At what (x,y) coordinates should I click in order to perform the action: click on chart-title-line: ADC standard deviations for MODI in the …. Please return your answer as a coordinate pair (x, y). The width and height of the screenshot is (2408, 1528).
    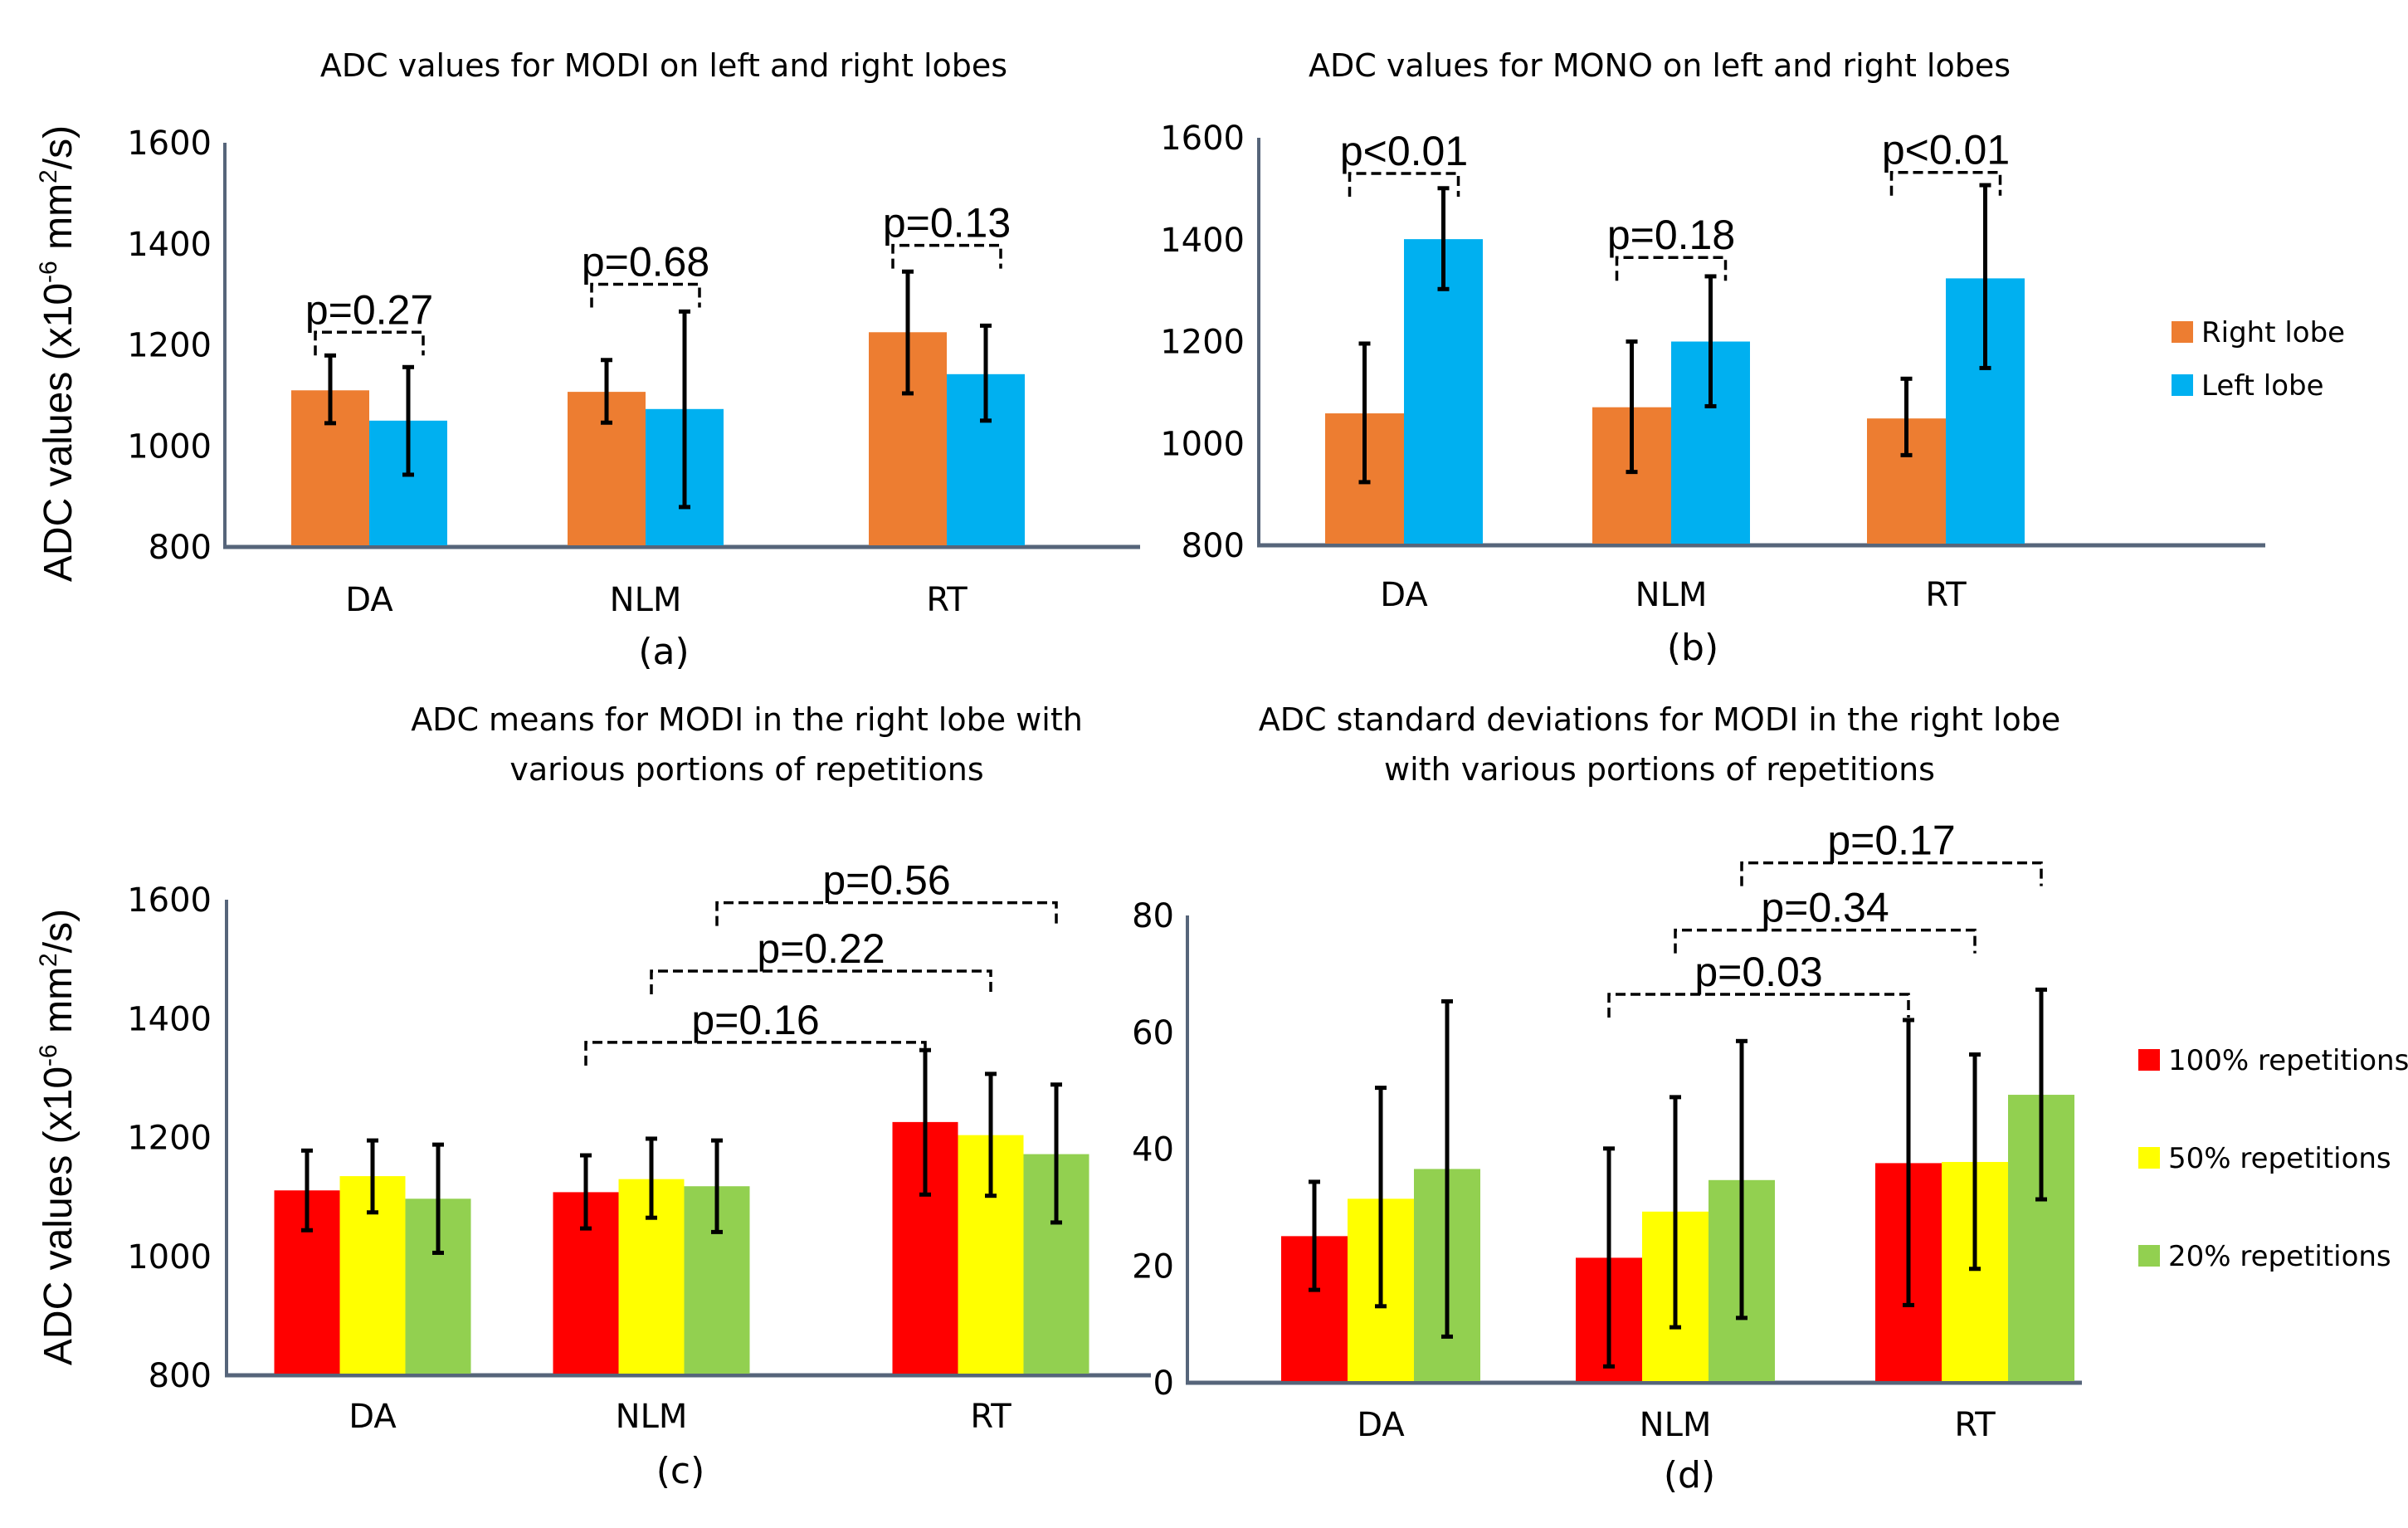
    Looking at the image, I should click on (1659, 719).